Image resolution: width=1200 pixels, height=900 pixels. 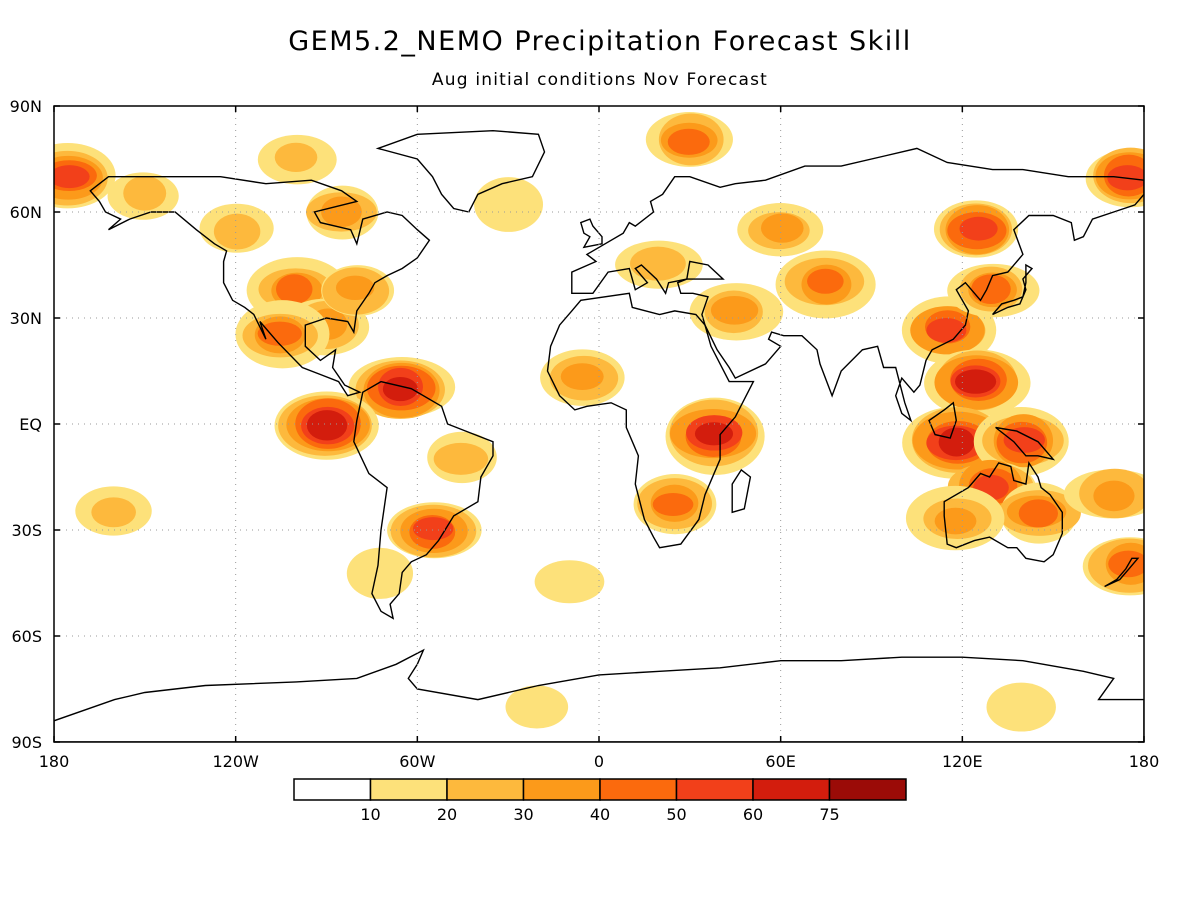 What do you see at coordinates (600, 41) in the screenshot?
I see `chart-title: GEM5.2_NEMO Precipitation Forecast Skill` at bounding box center [600, 41].